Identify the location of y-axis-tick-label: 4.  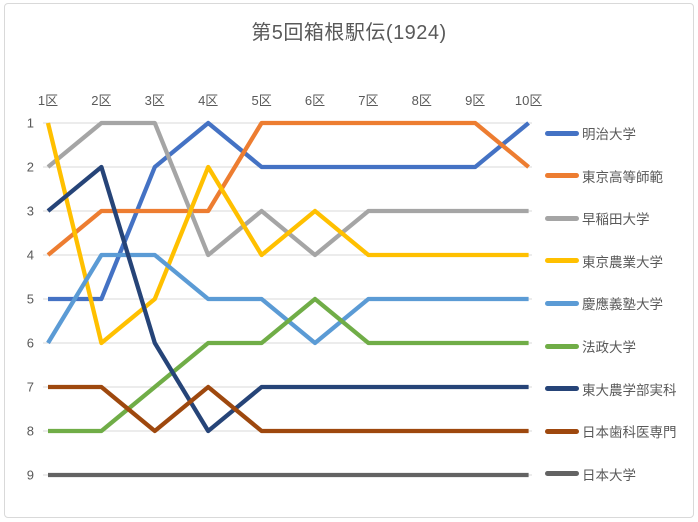
(30, 255).